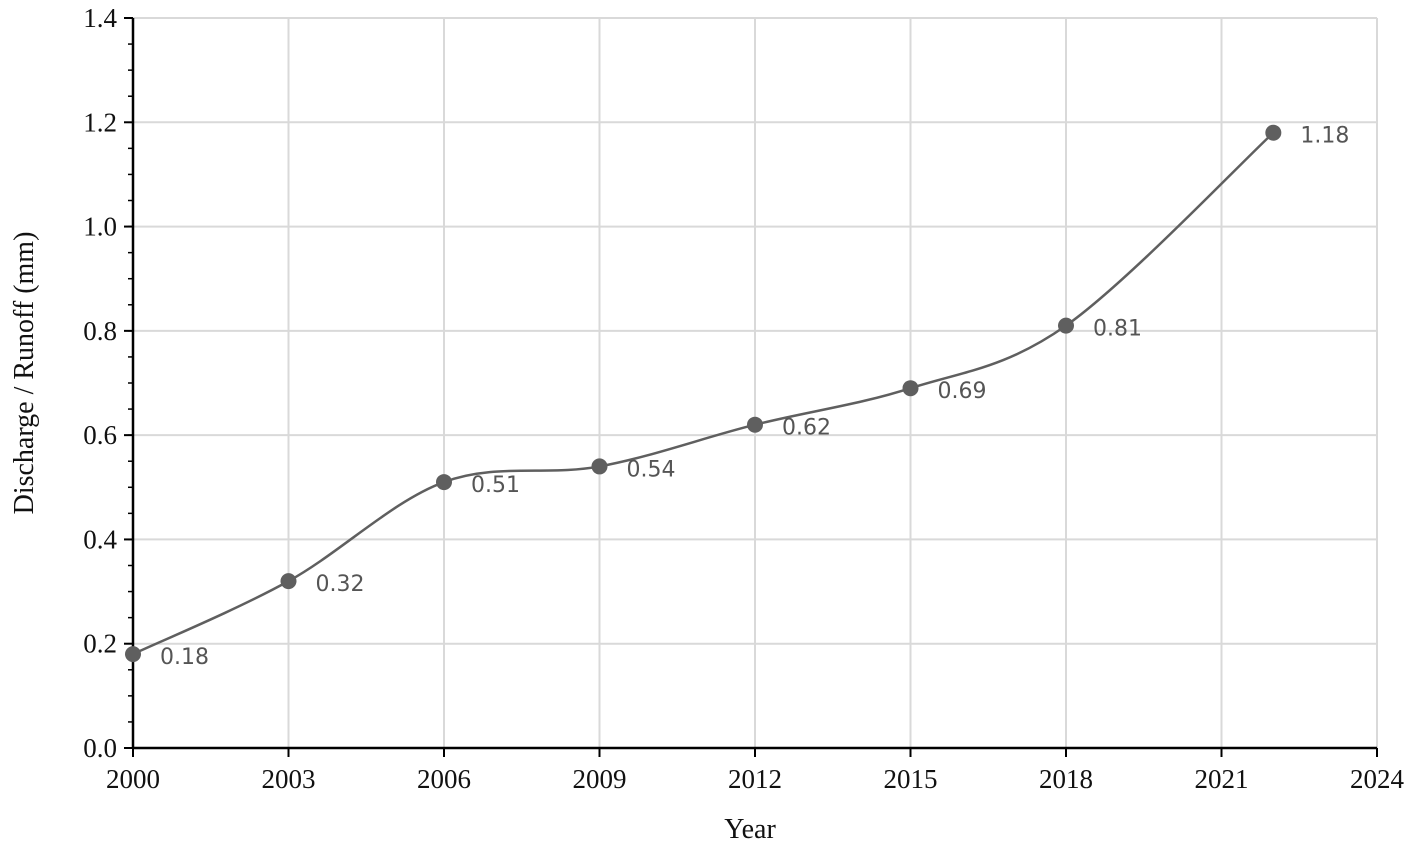 This screenshot has width=1418, height=846. What do you see at coordinates (911, 779) in the screenshot?
I see `x-tick-label: 2015` at bounding box center [911, 779].